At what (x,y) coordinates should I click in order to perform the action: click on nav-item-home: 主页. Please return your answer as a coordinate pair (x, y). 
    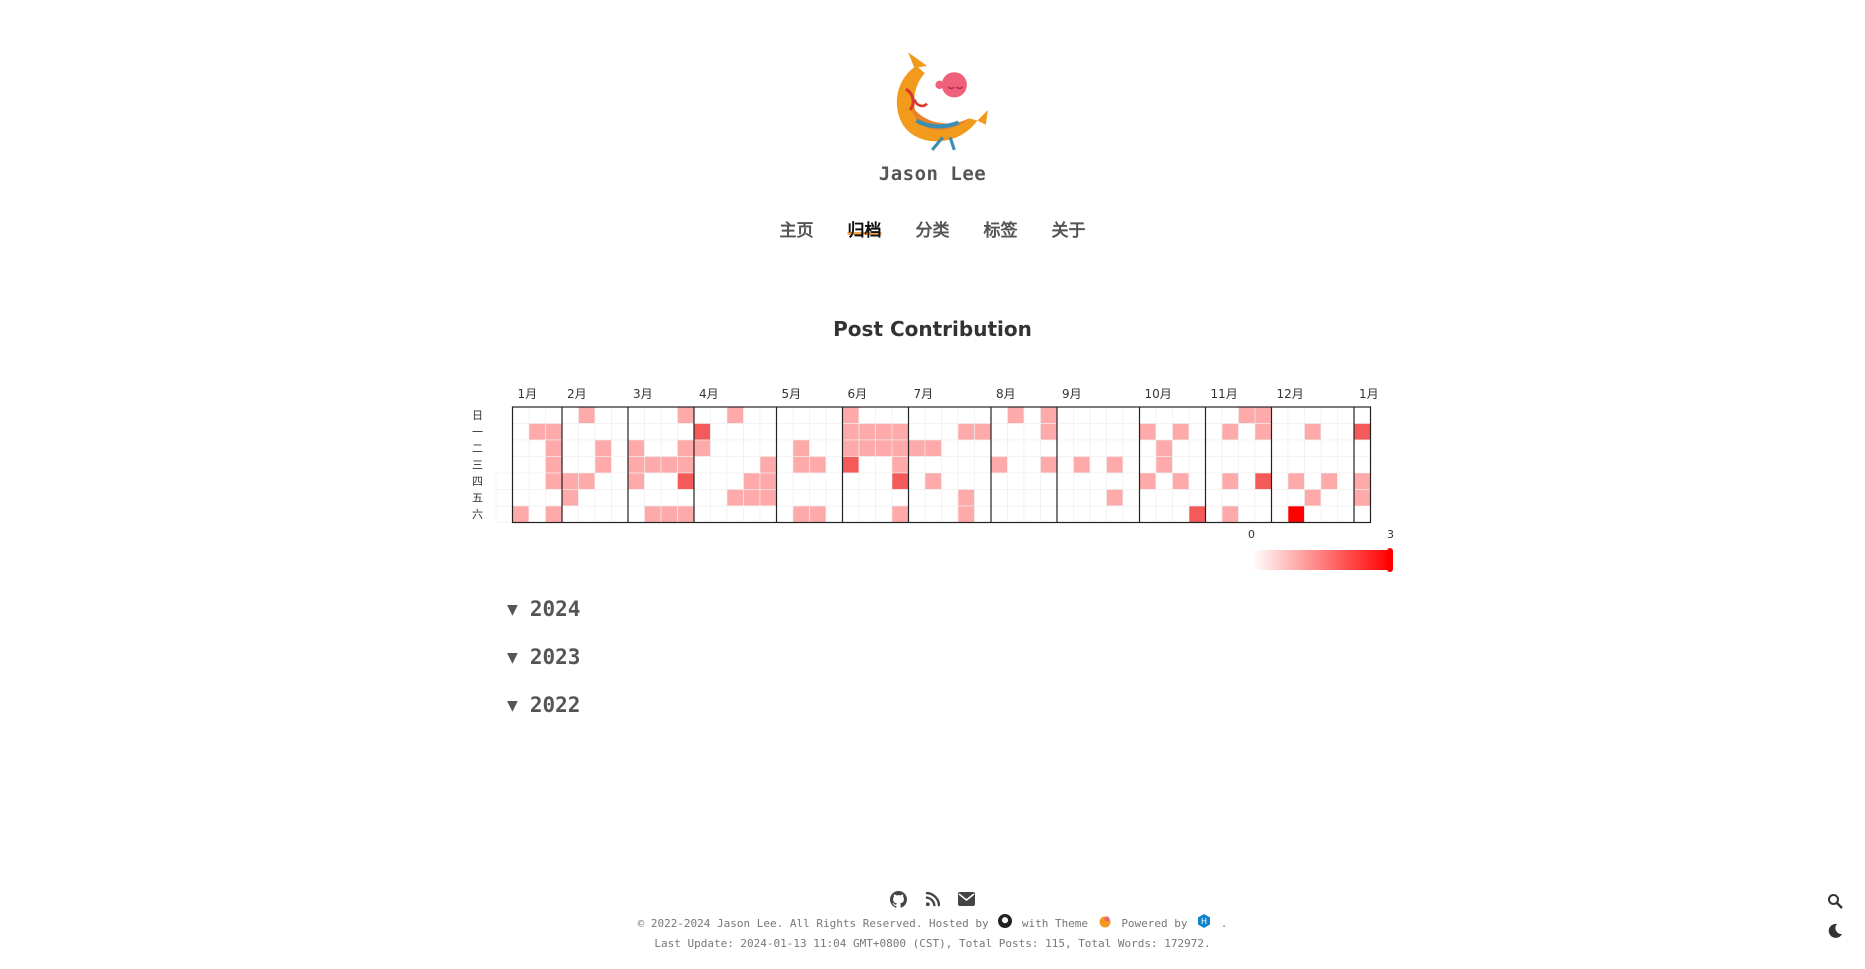
    Looking at the image, I should click on (796, 231).